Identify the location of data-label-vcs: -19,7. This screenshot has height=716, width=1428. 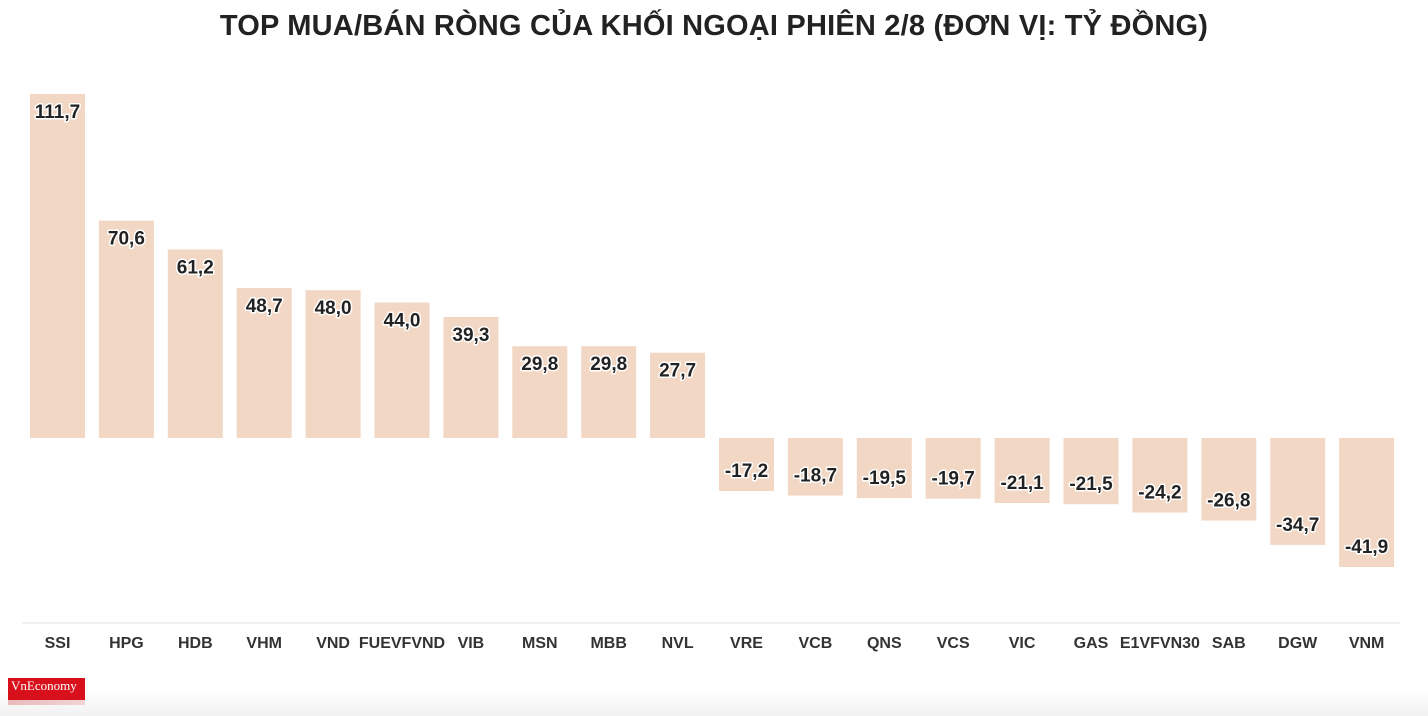
(953, 479).